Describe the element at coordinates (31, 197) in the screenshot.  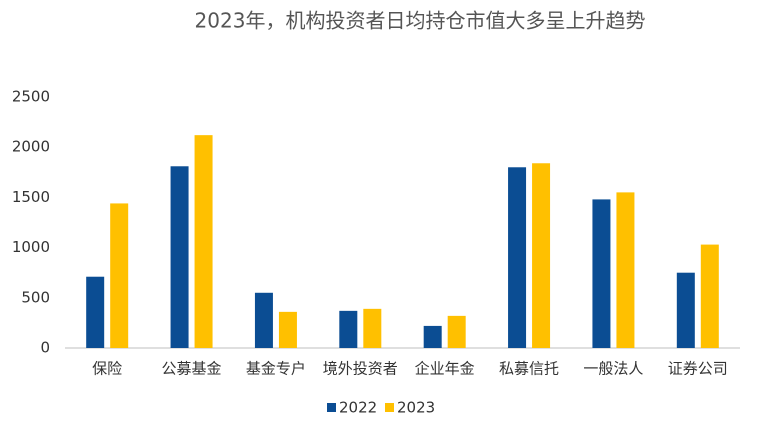
I see `y-tick-label: 1500` at that location.